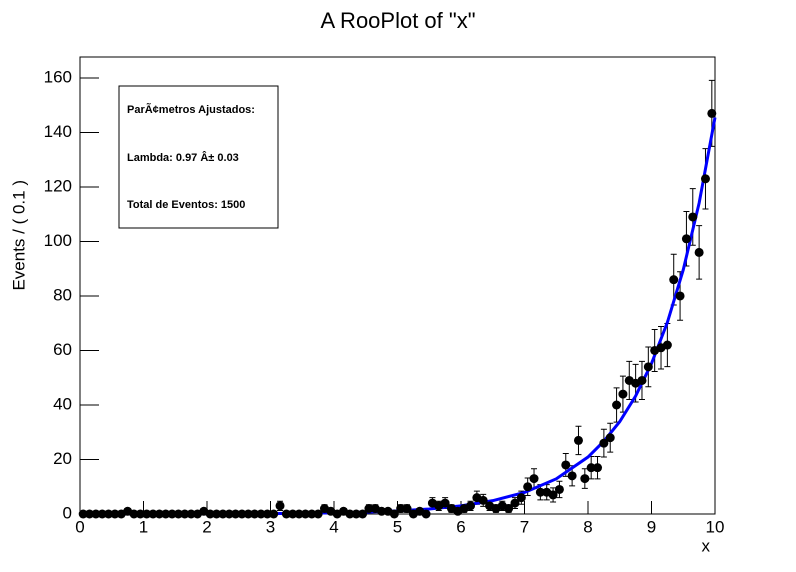  I want to click on stats-text: ParÃ¢metros Ajustados:, so click(191, 109).